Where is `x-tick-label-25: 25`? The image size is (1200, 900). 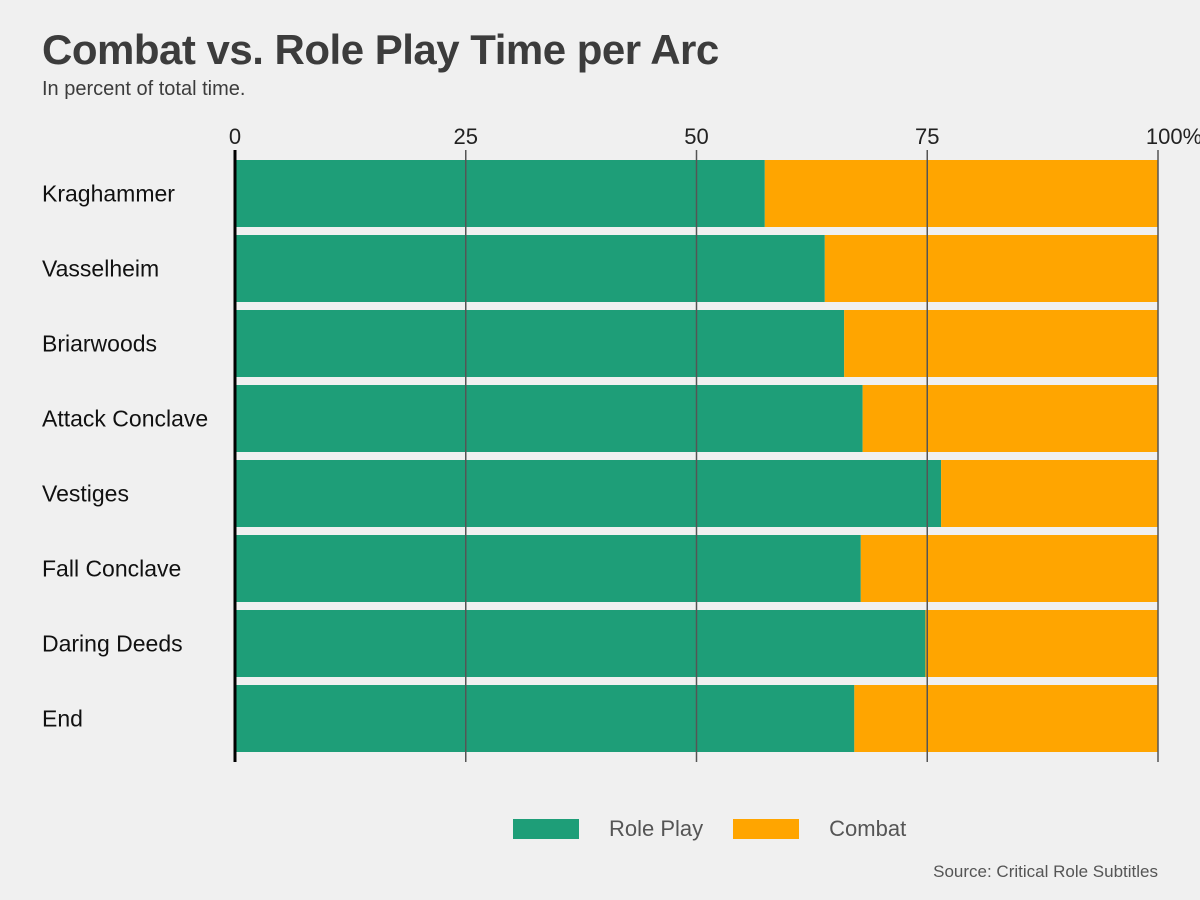
x-tick-label-25: 25 is located at coordinates (466, 136).